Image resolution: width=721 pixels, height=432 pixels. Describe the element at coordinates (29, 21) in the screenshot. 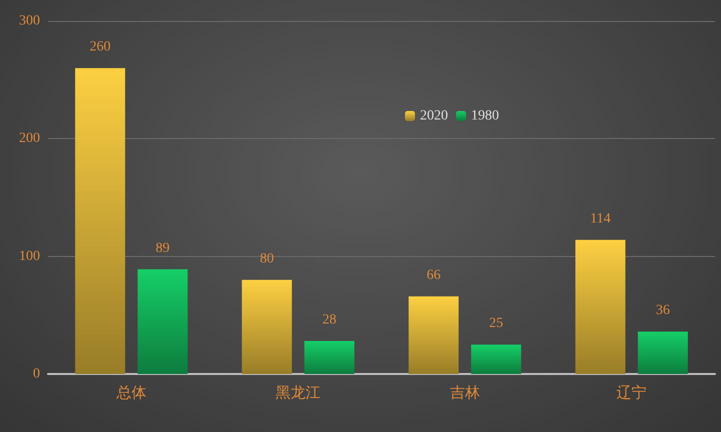

I see `y-tick-label: 300` at that location.